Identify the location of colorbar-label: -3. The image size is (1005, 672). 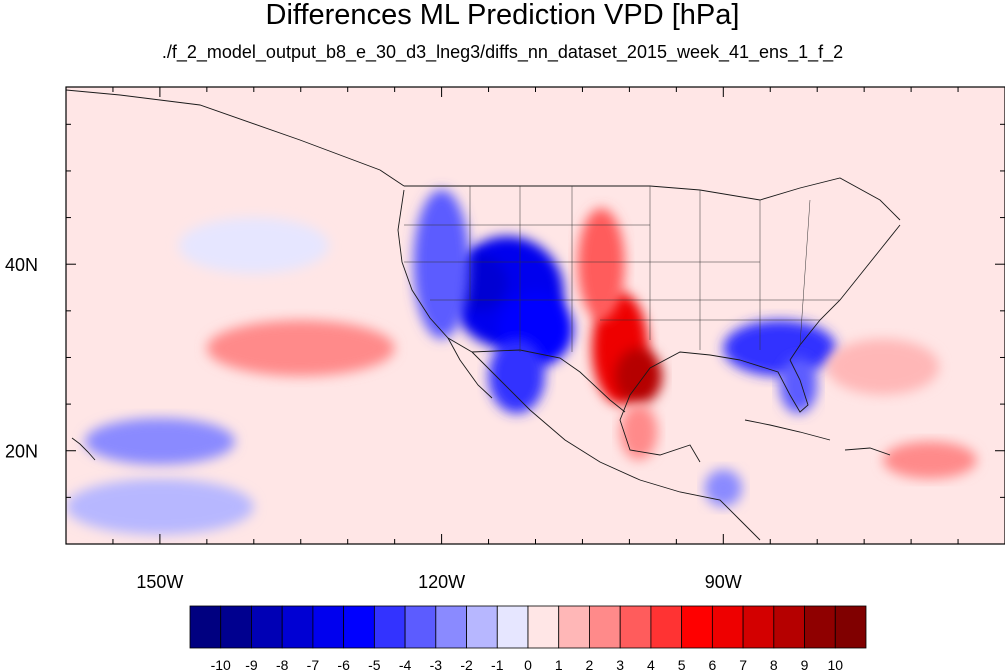
(436, 664).